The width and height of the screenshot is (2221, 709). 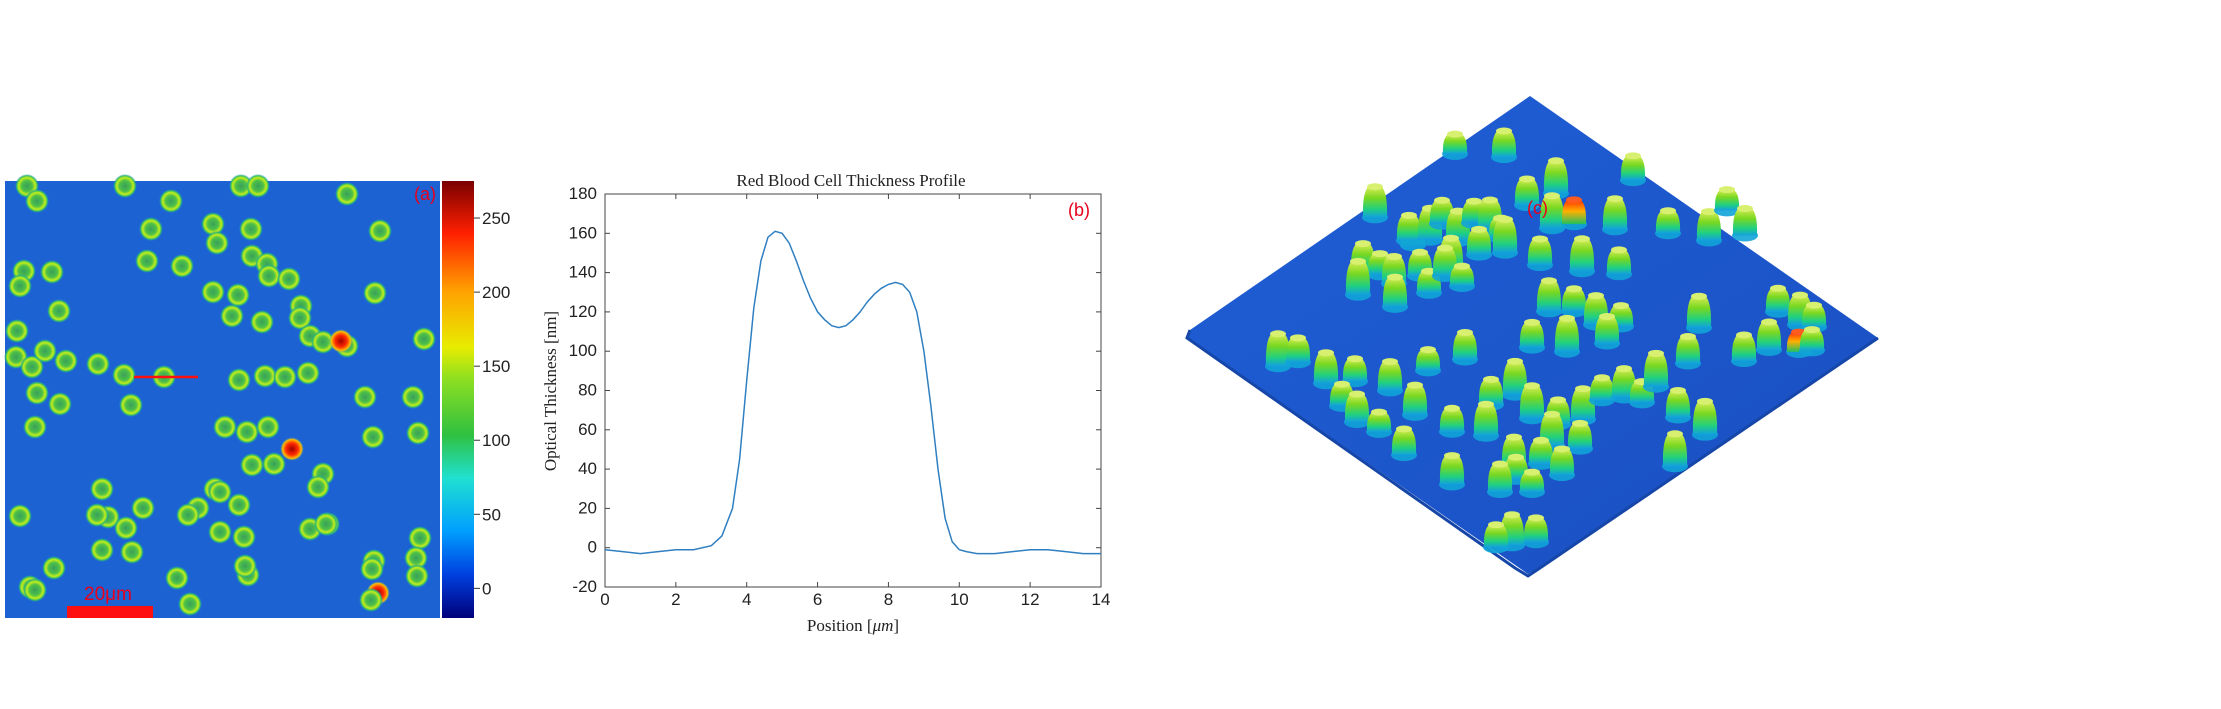 I want to click on y-tick-label: 40, so click(x=587, y=468).